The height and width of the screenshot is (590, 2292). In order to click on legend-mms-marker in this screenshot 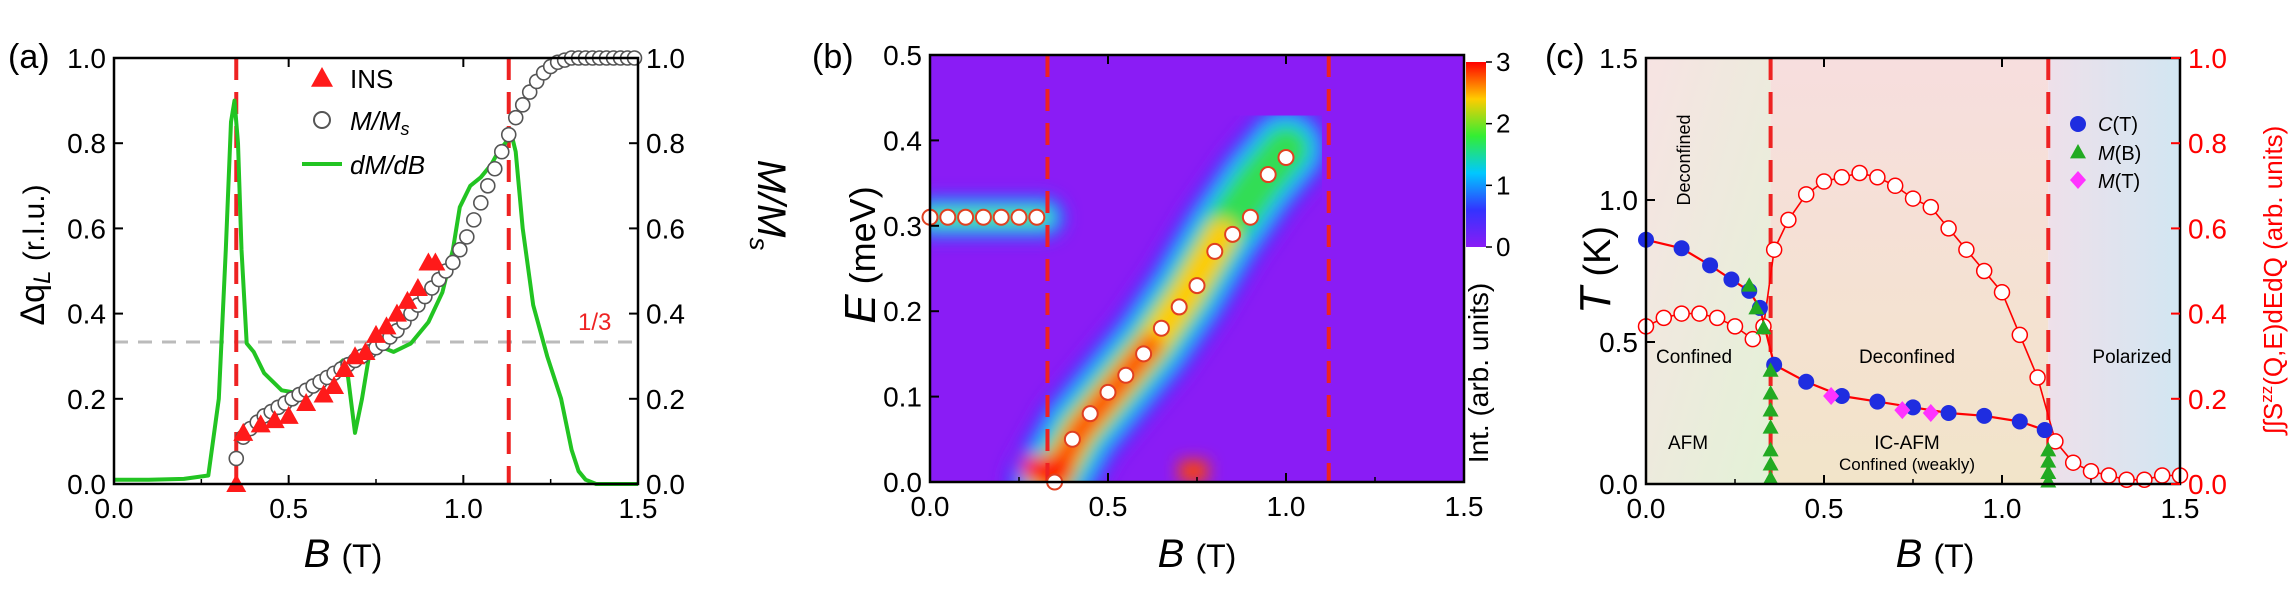, I will do `click(322, 120)`.